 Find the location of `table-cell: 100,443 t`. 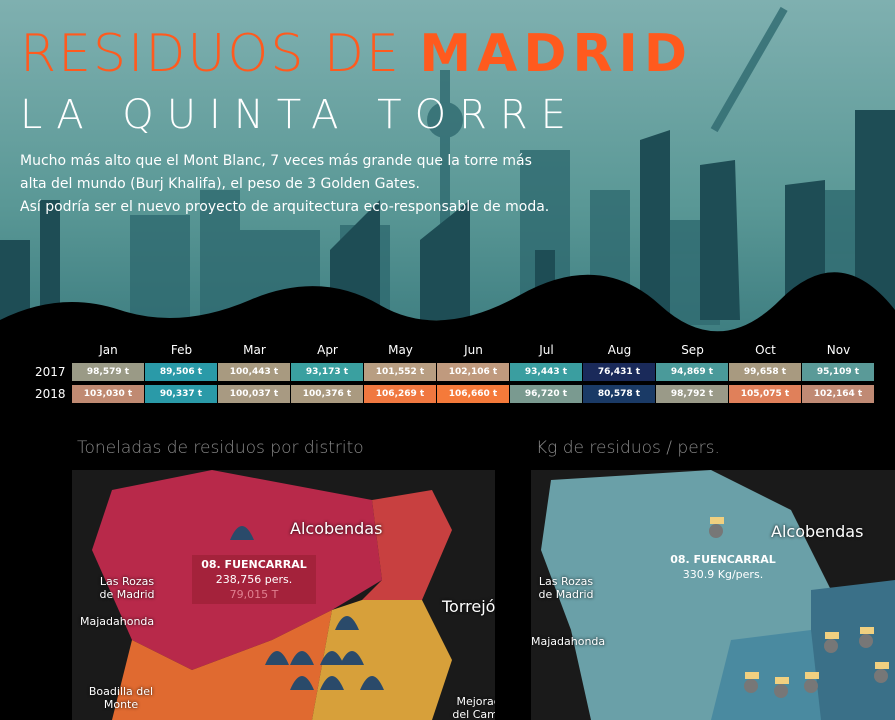

table-cell: 100,443 t is located at coordinates (254, 372).